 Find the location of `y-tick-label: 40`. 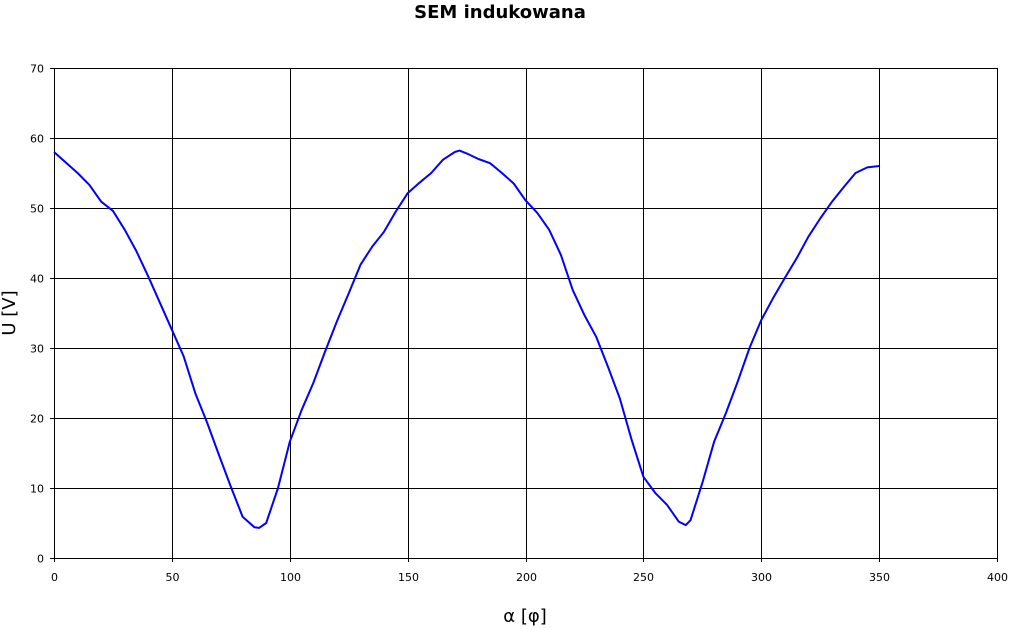

y-tick-label: 40 is located at coordinates (37, 279).